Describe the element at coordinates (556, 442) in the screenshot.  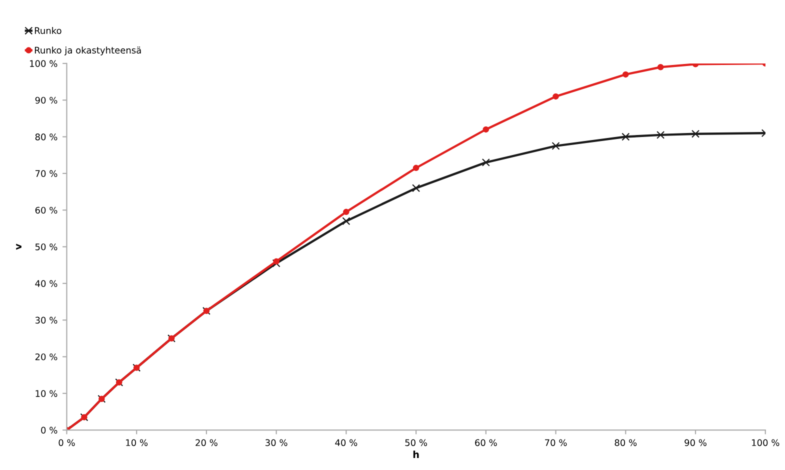
I see `x-tick-label: 70 %` at that location.